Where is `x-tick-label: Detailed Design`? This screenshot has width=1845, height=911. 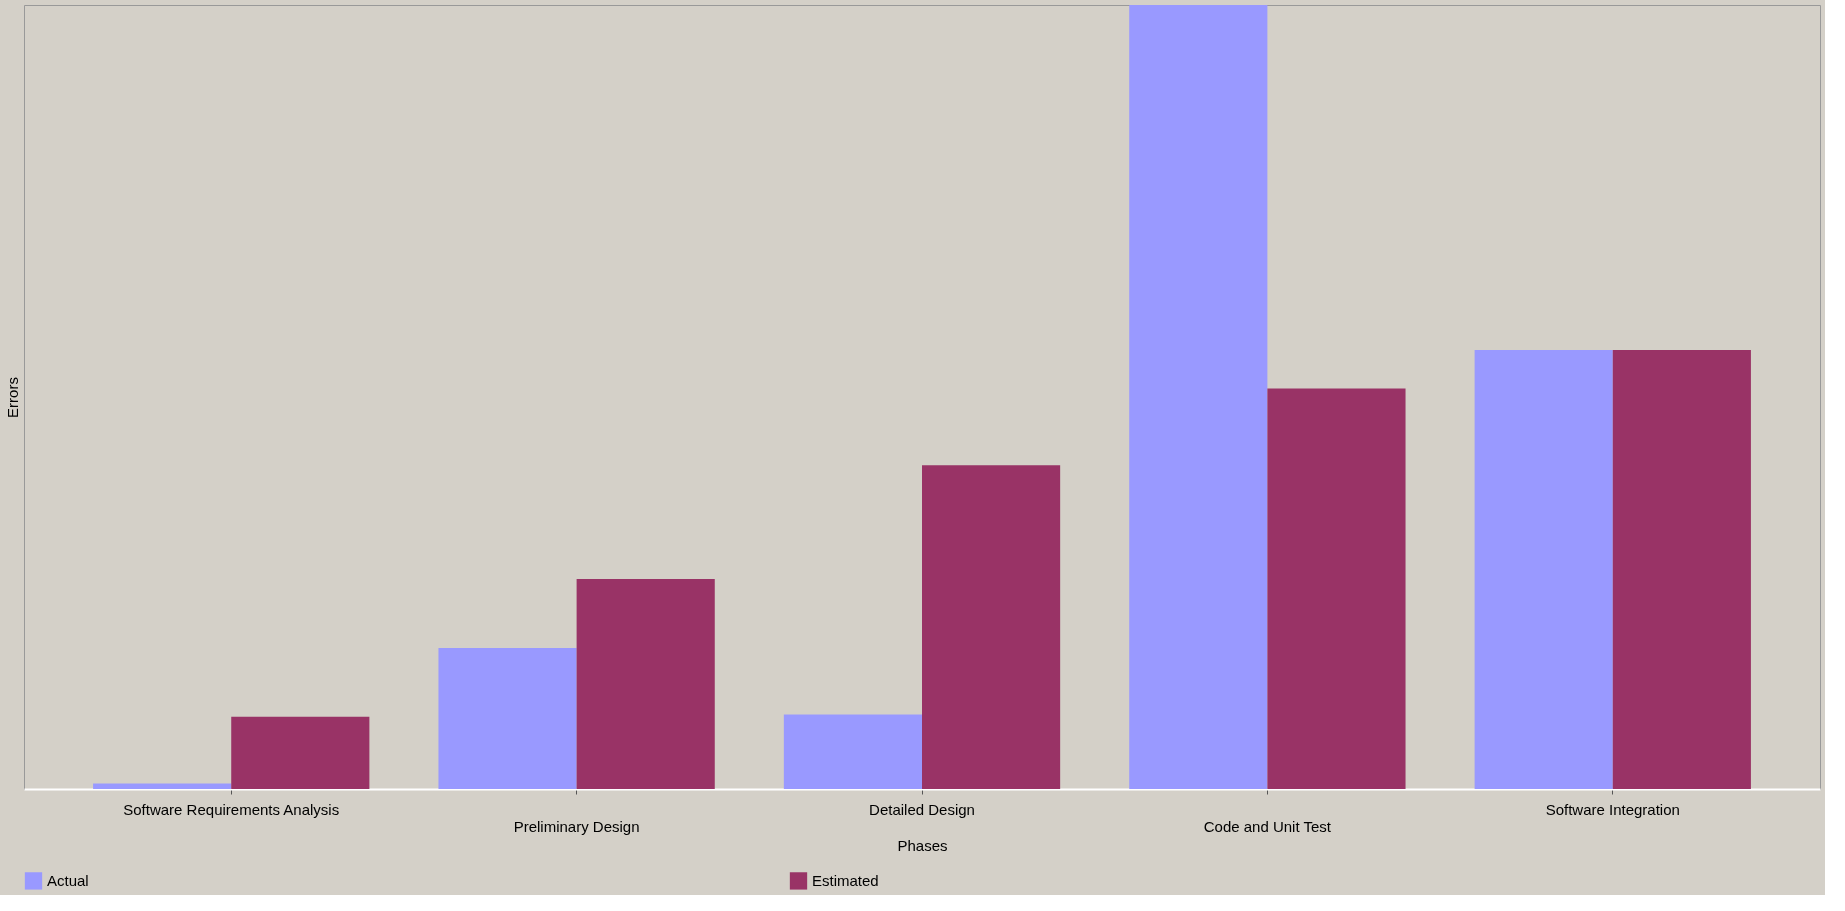 x-tick-label: Detailed Design is located at coordinates (922, 809).